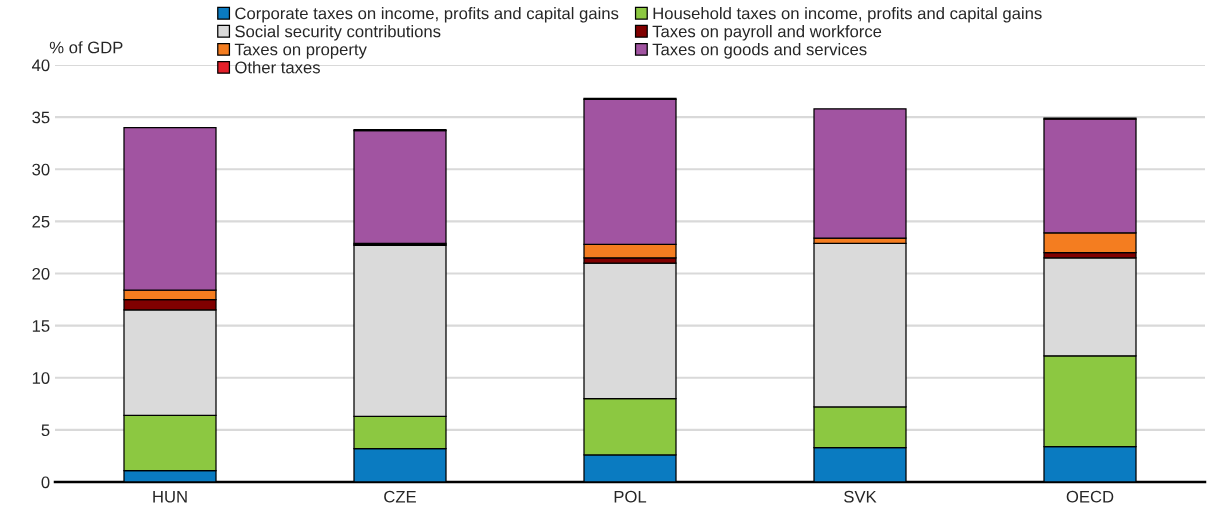 The image size is (1218, 506). What do you see at coordinates (338, 33) in the screenshot?
I see `legend-label: Social security contributions` at bounding box center [338, 33].